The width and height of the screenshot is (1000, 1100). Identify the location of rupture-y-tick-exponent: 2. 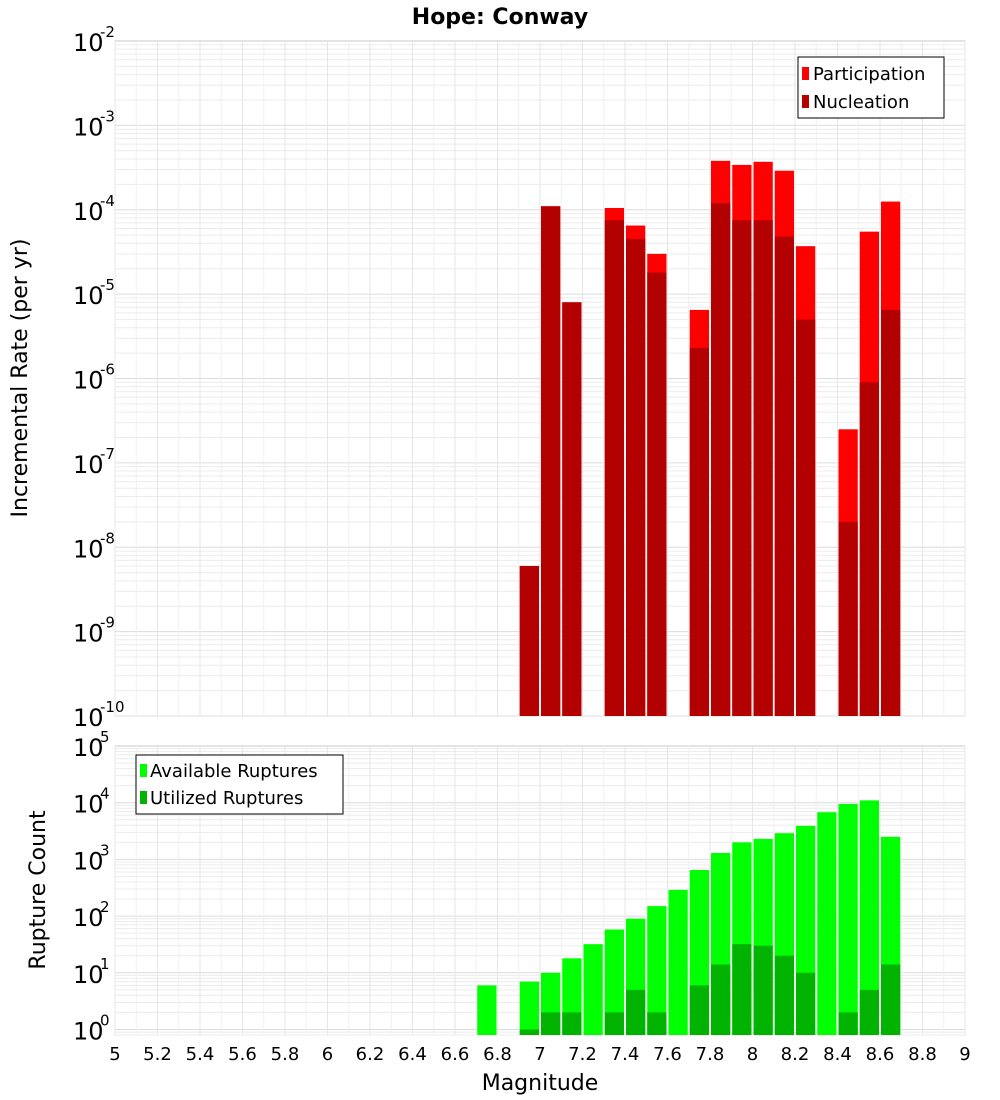
(105, 907).